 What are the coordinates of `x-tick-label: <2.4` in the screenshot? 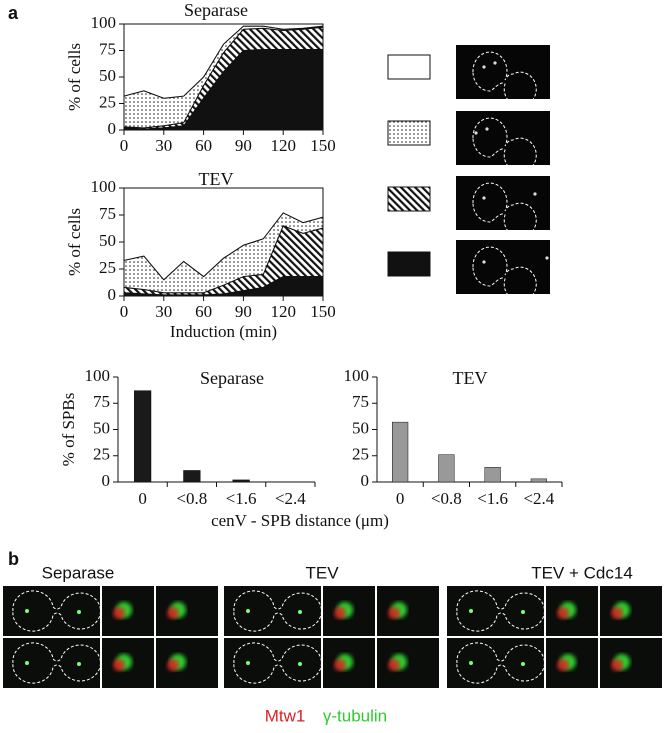 It's located at (538, 498).